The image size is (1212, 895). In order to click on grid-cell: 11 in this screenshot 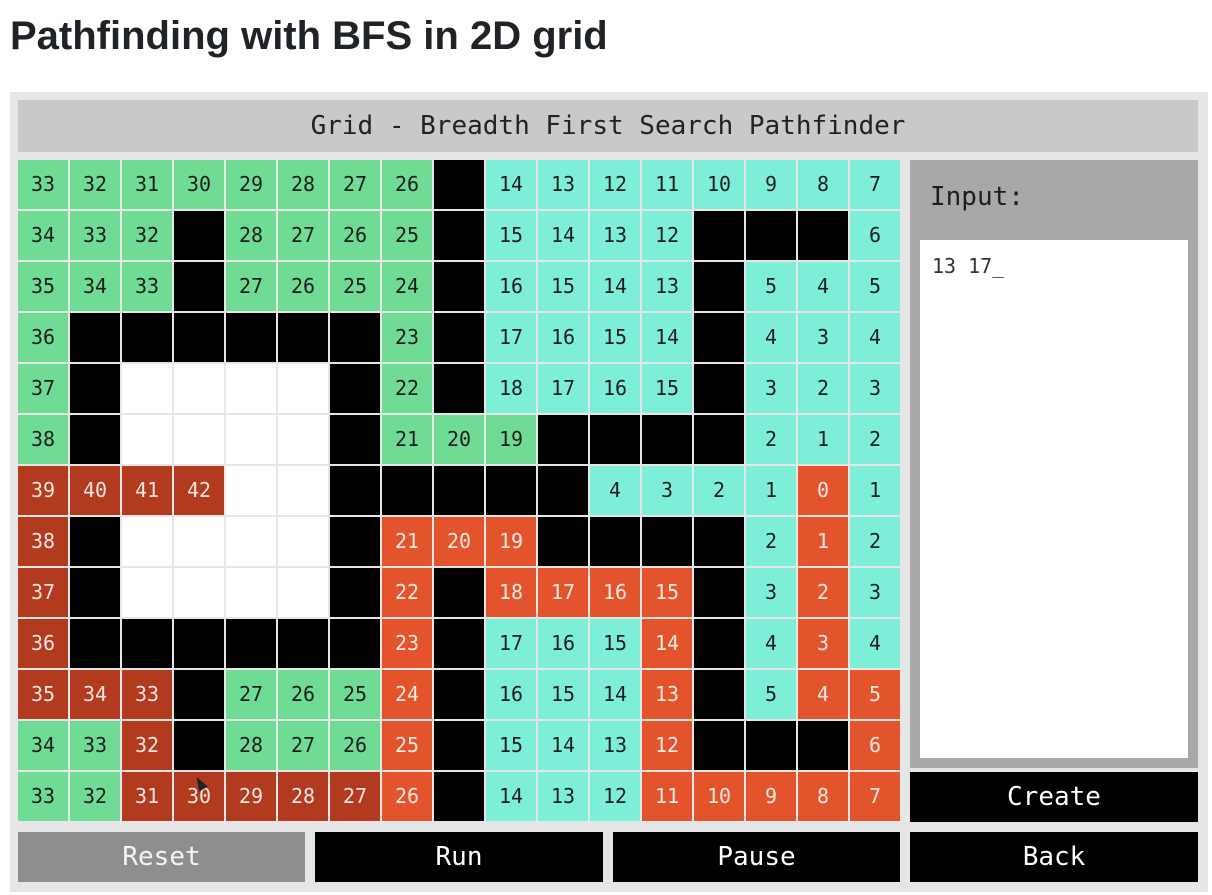, I will do `click(667, 796)`.